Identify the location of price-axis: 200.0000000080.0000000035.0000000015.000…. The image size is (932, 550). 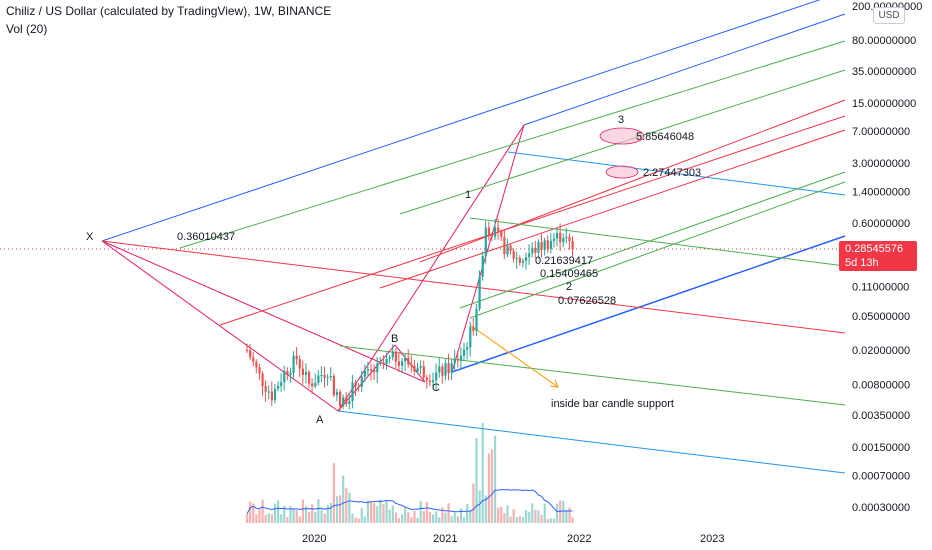
(887, 257).